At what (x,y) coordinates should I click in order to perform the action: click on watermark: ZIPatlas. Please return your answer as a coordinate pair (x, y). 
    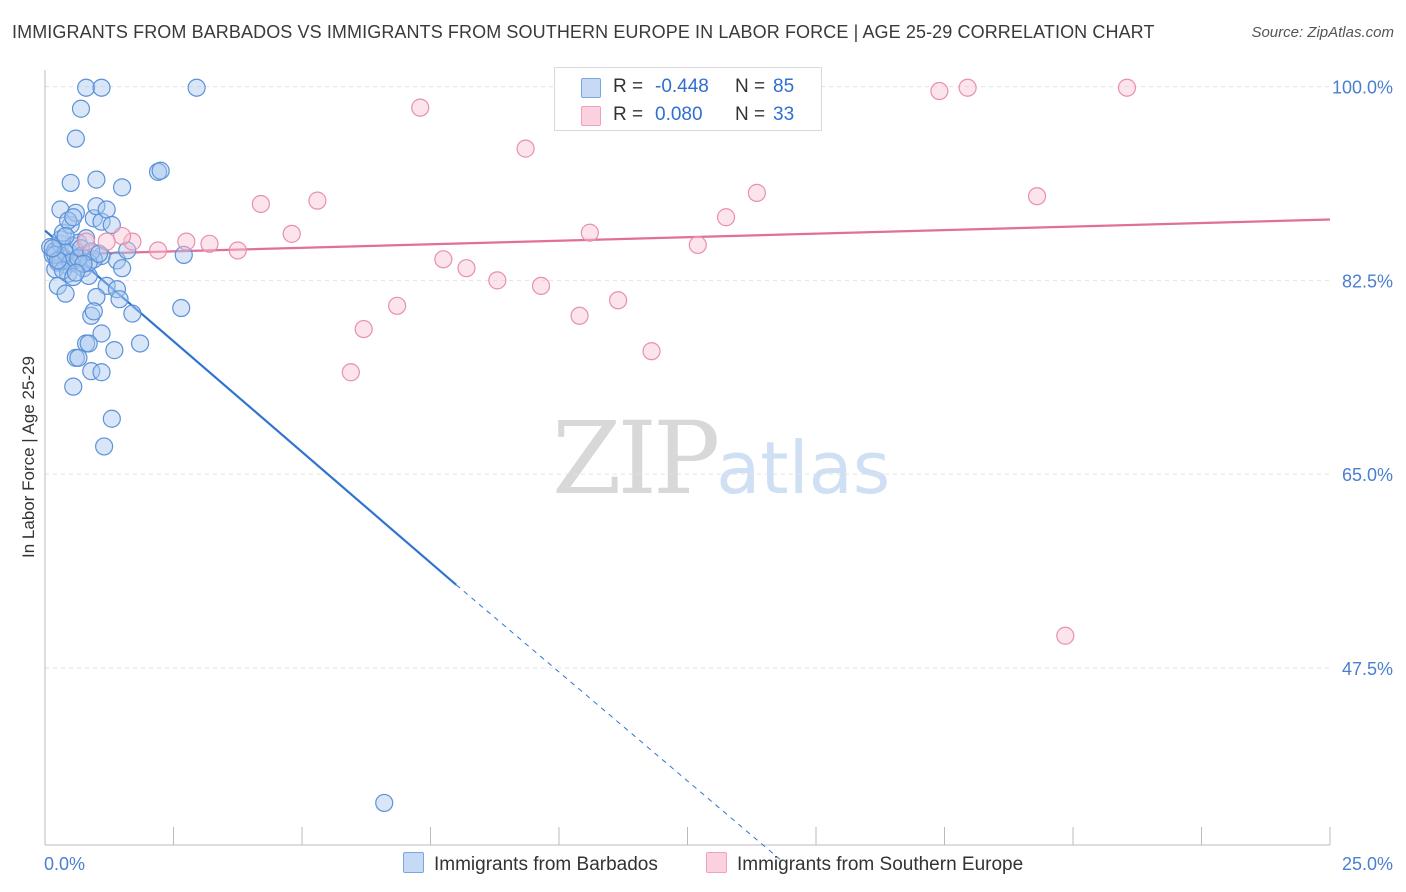
    Looking at the image, I should click on (721, 458).